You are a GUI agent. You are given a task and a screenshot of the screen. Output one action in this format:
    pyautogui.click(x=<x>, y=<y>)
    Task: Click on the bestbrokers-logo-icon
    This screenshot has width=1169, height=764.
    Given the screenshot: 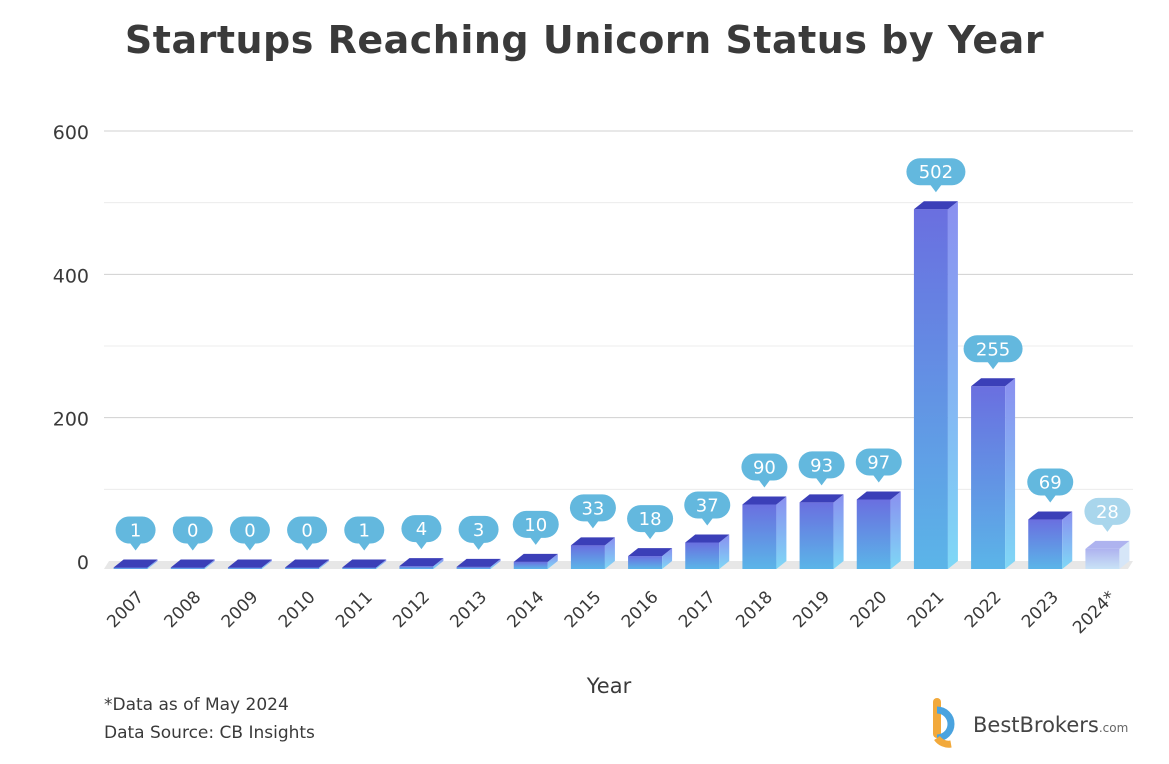 What is the action you would take?
    pyautogui.click(x=944, y=723)
    